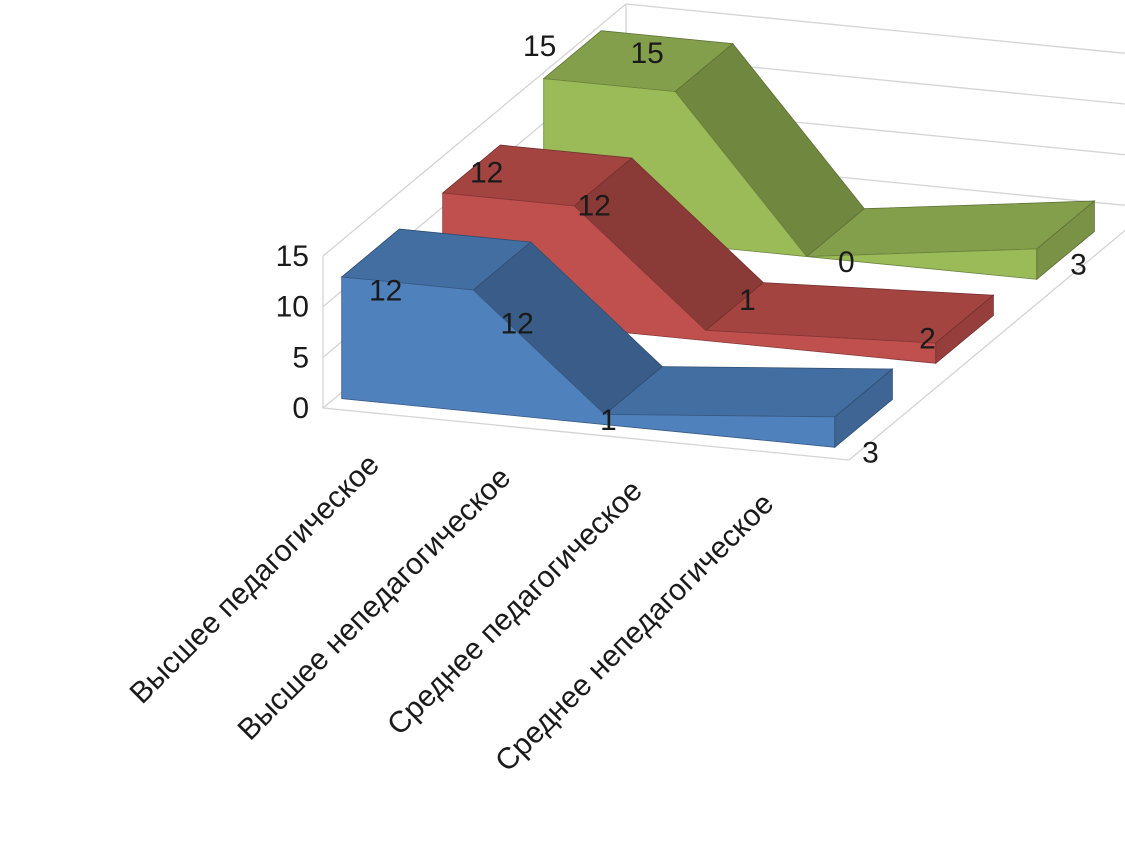  I want to click on series-3-data-label: 0, so click(846, 262).